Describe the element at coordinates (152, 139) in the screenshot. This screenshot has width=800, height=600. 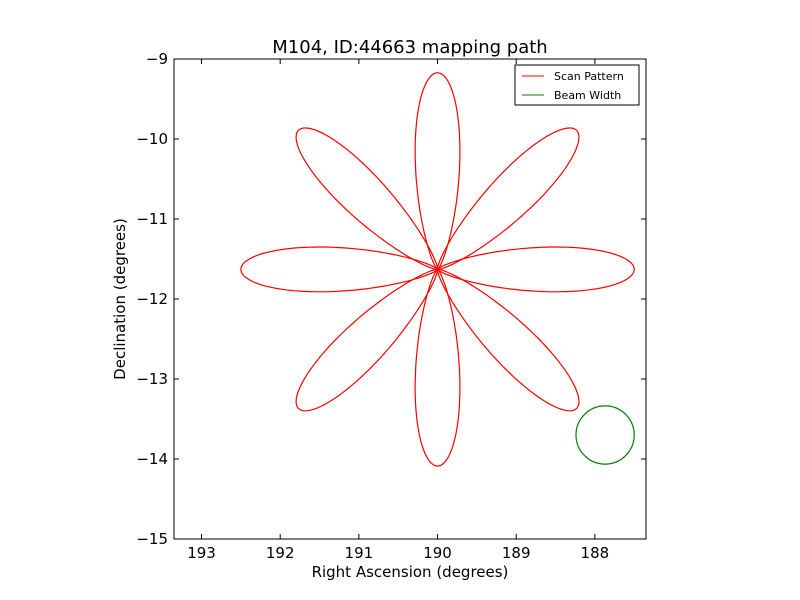
I see `y-tick-label-2: −10` at that location.